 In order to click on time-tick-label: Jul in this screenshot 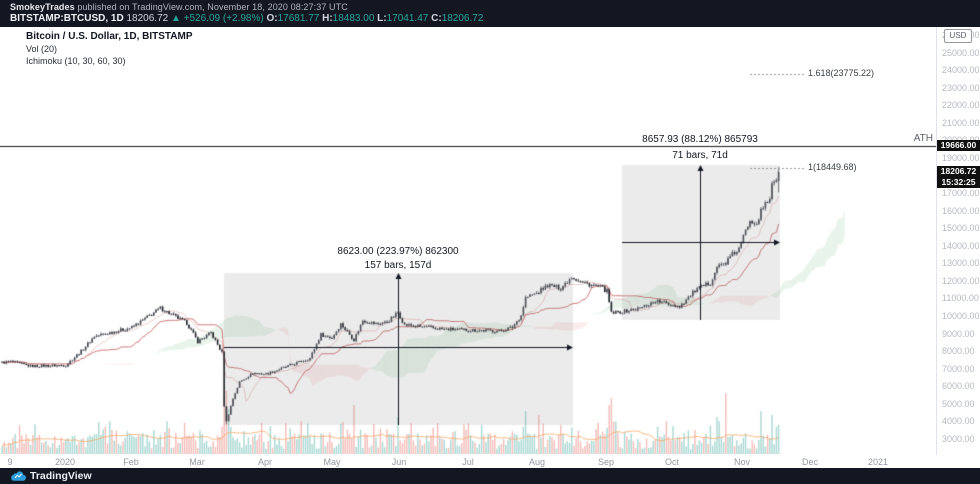, I will do `click(468, 462)`.